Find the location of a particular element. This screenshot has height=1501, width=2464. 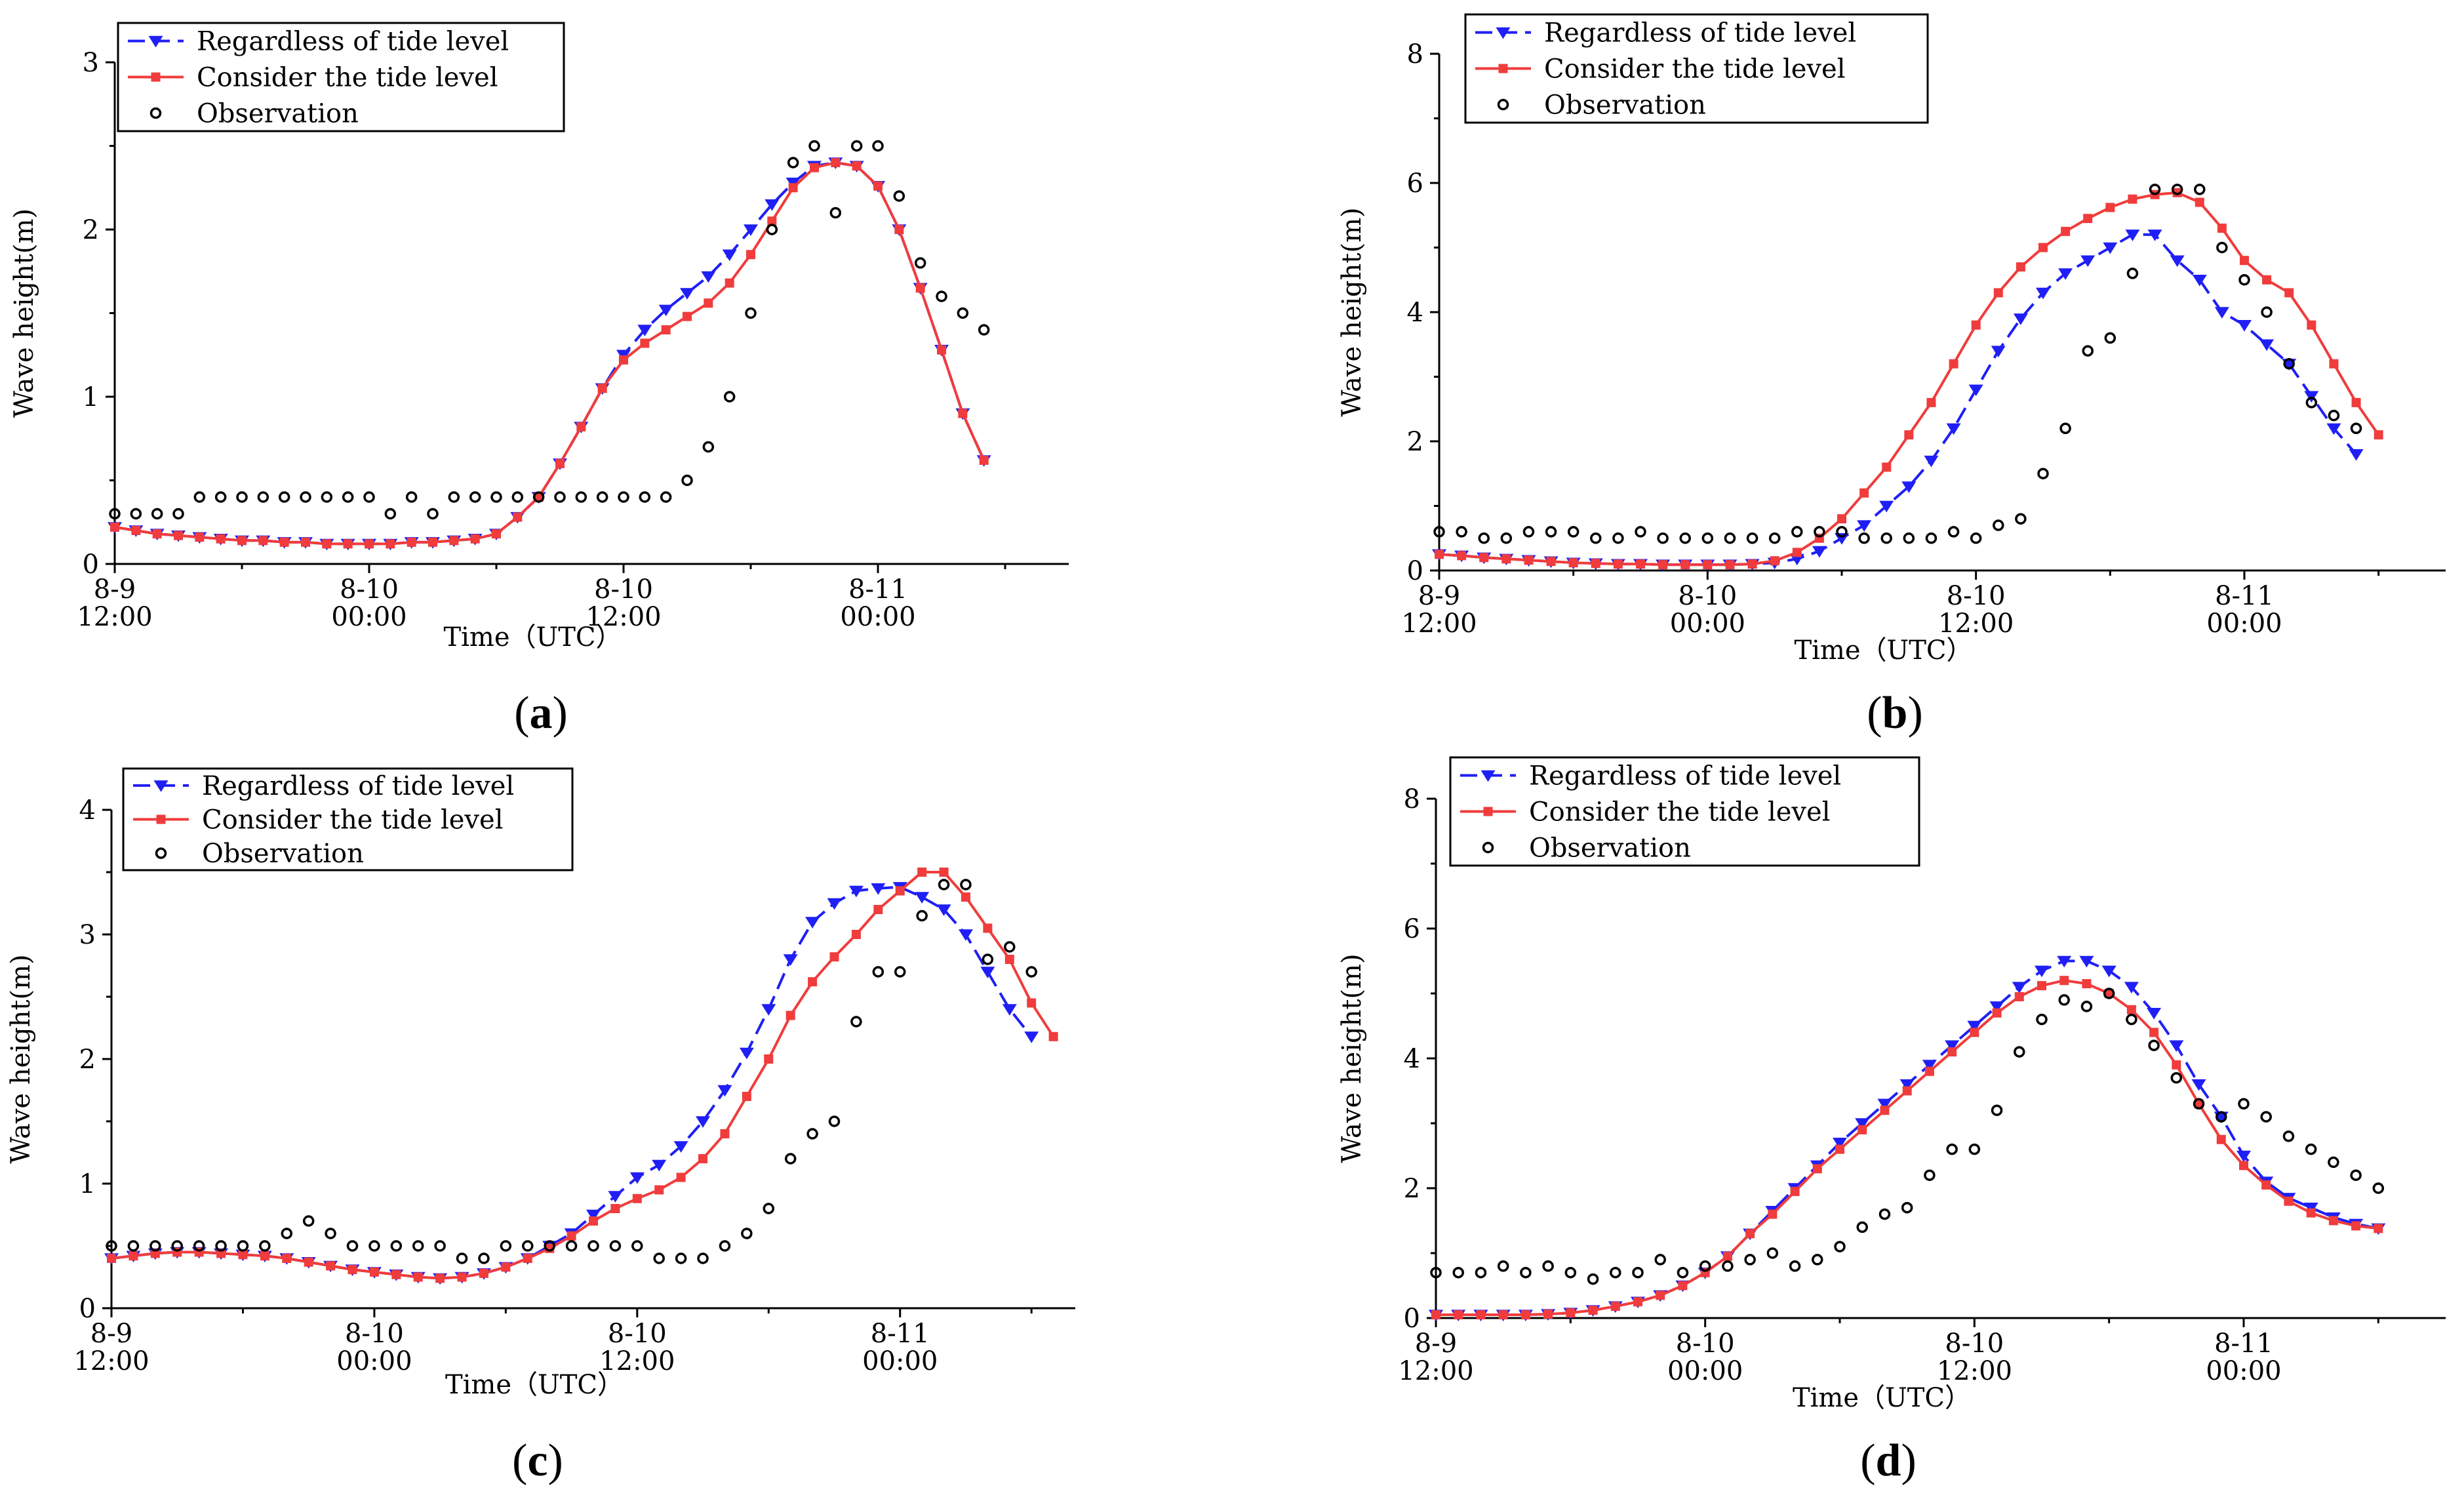

panel-label-open: ( is located at coordinates (1867, 1460).